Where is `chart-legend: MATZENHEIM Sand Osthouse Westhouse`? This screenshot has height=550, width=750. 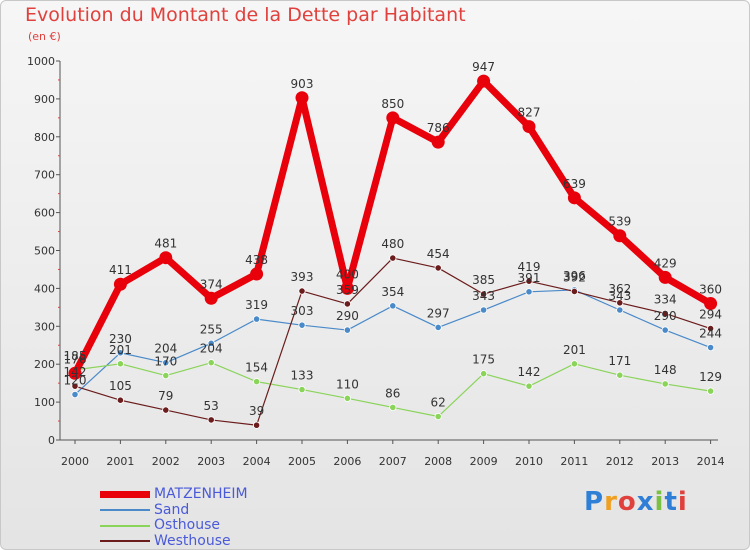 chart-legend: MATZENHEIM Sand Osthouse Westhouse is located at coordinates (174, 518).